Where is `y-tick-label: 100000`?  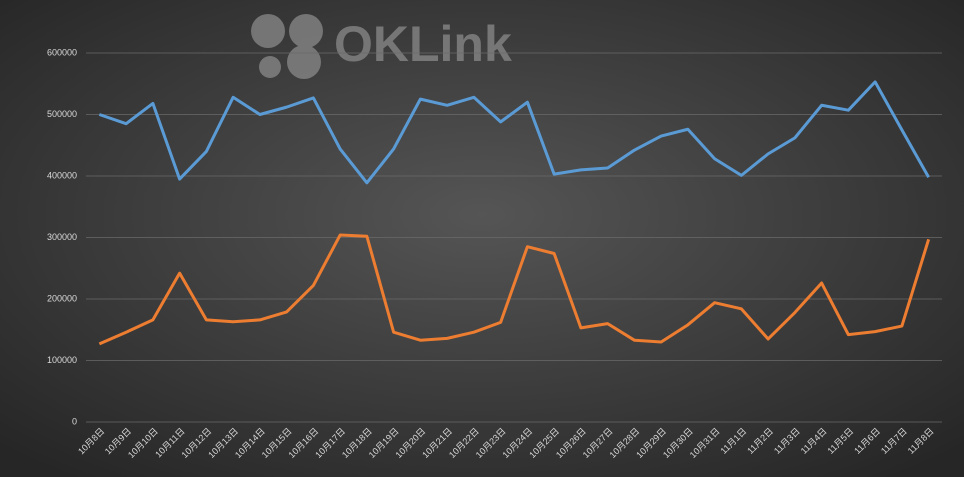
y-tick-label: 100000 is located at coordinates (62, 360).